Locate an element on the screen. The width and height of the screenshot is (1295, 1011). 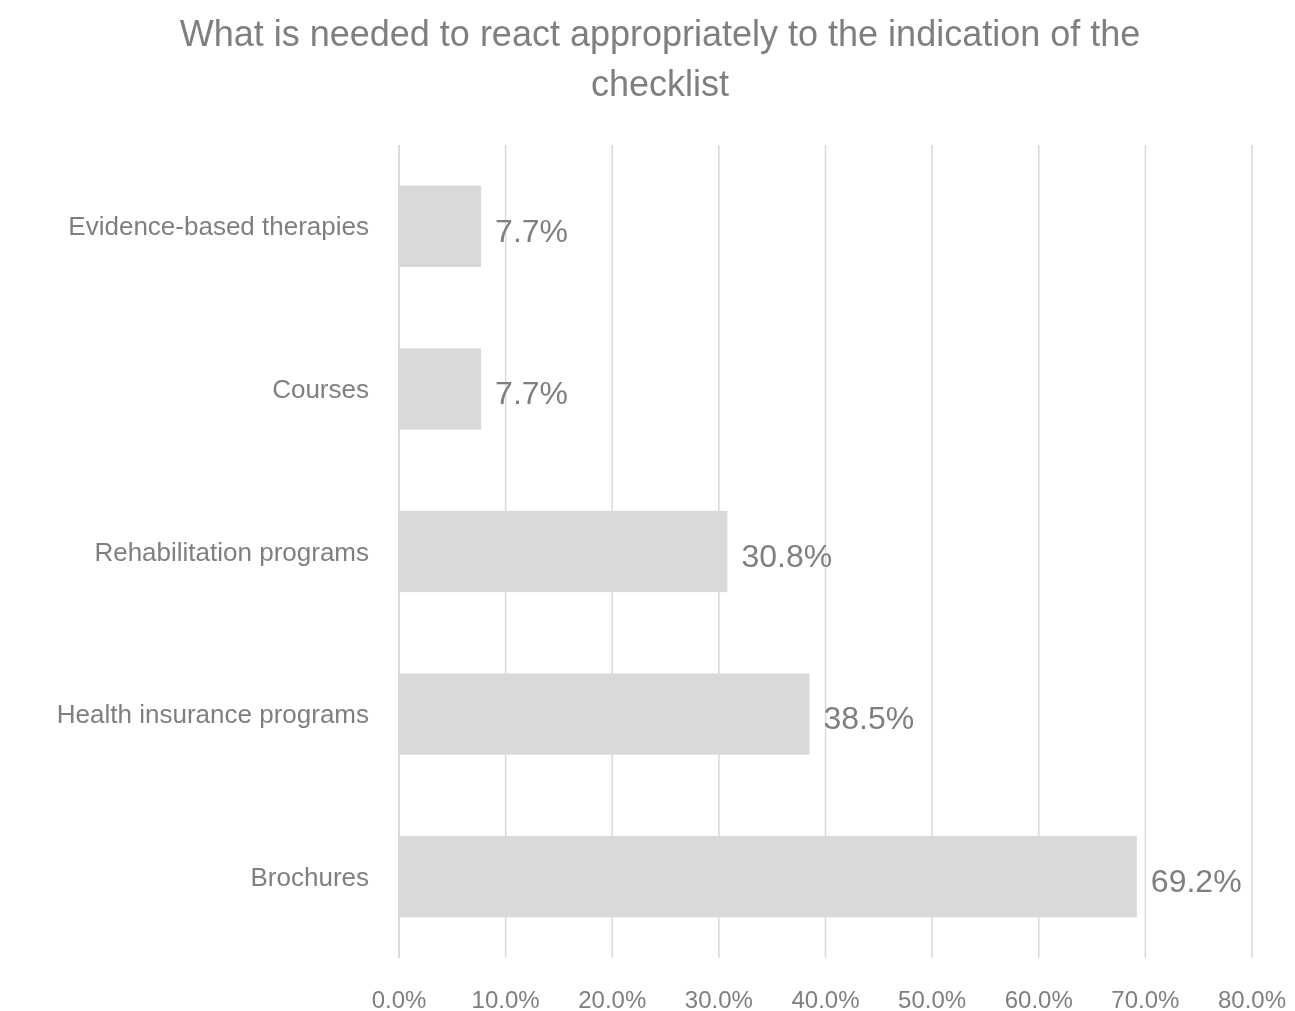
x-tick-label: 50.0% is located at coordinates (932, 998).